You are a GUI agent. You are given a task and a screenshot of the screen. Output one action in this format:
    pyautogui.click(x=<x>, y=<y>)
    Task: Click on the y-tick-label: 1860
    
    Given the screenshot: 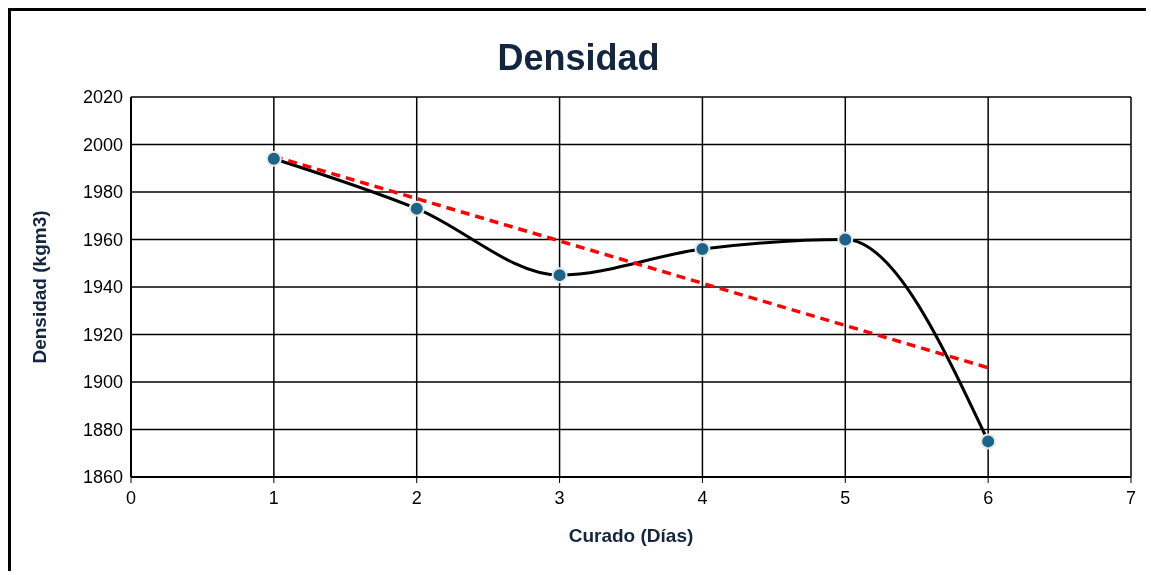 What is the action you would take?
    pyautogui.click(x=102, y=477)
    